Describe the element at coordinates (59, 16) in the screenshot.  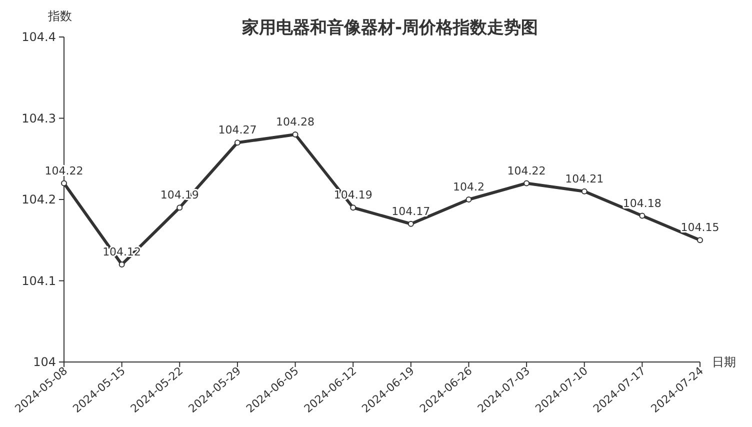
I see `y-axis-title: 指数` at that location.